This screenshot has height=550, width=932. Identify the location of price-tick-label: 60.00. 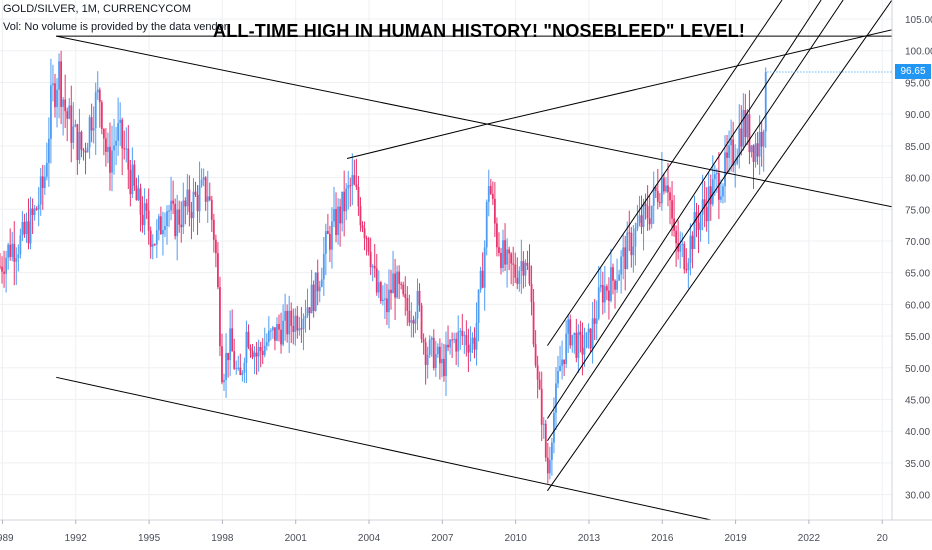
(917, 305).